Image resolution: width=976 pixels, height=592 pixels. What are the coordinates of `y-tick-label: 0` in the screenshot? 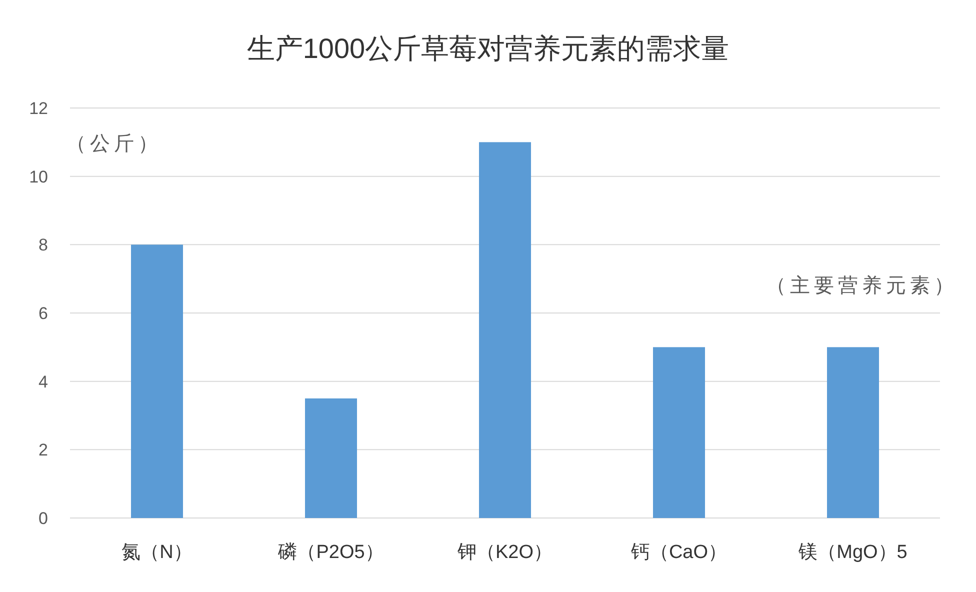 It's located at (43, 518).